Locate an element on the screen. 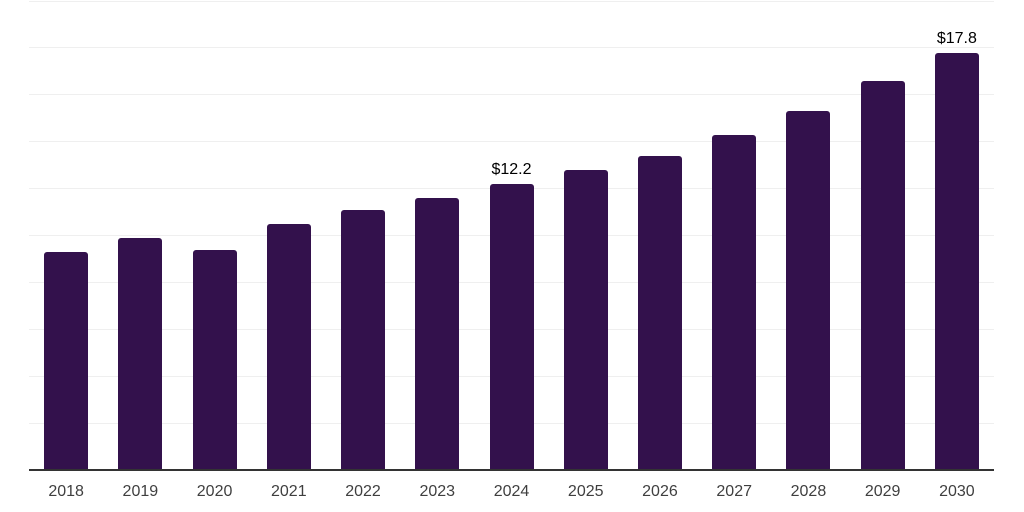 This screenshot has height=512, width=1024. bar-2019 is located at coordinates (140, 353).